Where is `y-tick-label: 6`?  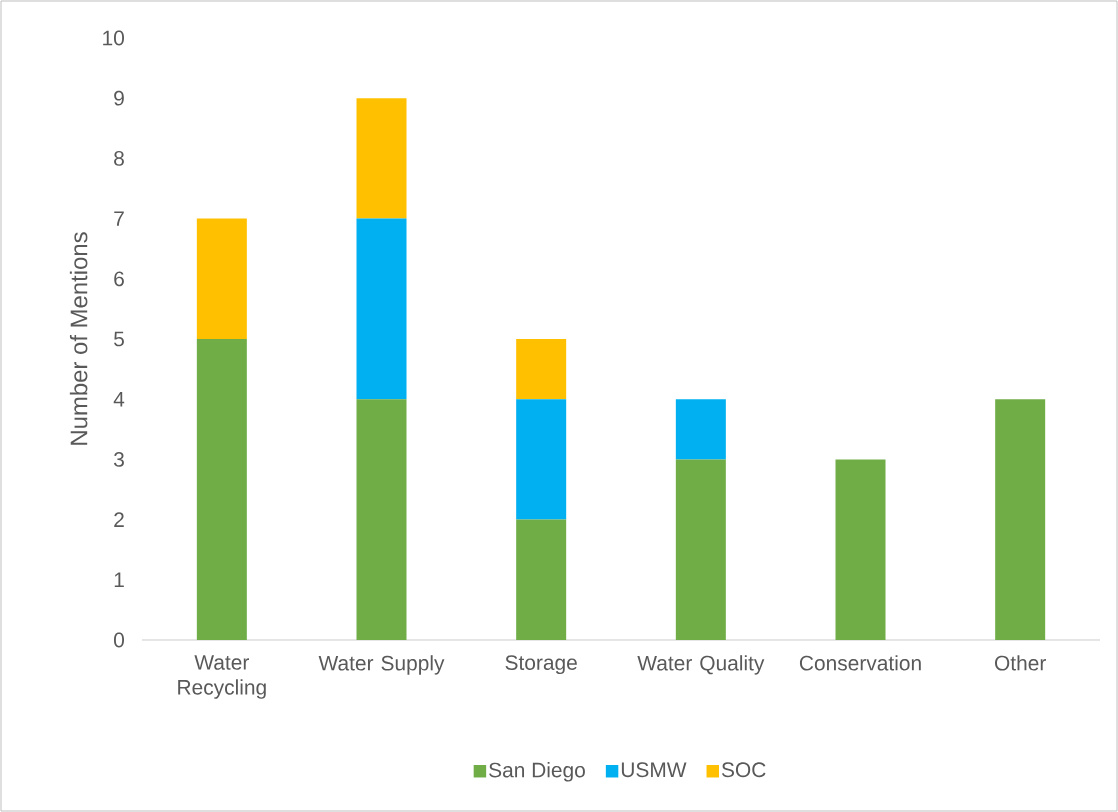 y-tick-label: 6 is located at coordinates (119, 279).